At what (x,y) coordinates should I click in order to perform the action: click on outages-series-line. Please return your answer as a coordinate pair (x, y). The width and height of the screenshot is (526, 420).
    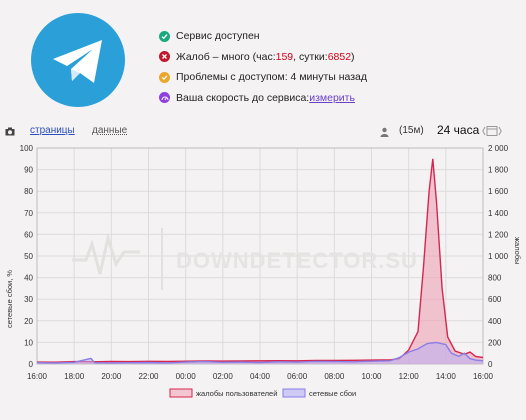
    Looking at the image, I should click on (260, 352).